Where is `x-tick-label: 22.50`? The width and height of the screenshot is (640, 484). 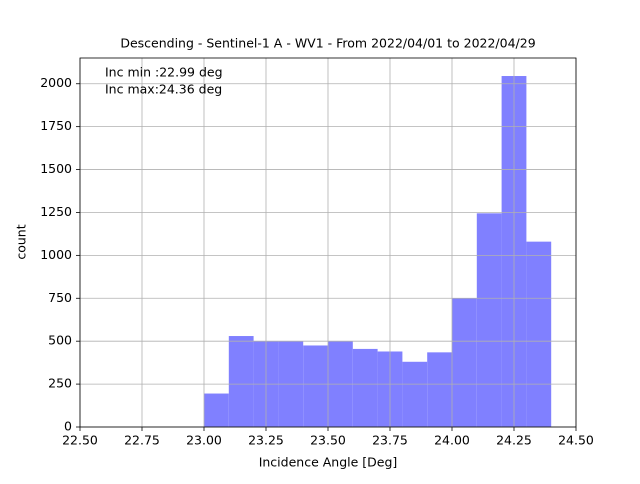 x-tick-label: 22.50 is located at coordinates (80, 440).